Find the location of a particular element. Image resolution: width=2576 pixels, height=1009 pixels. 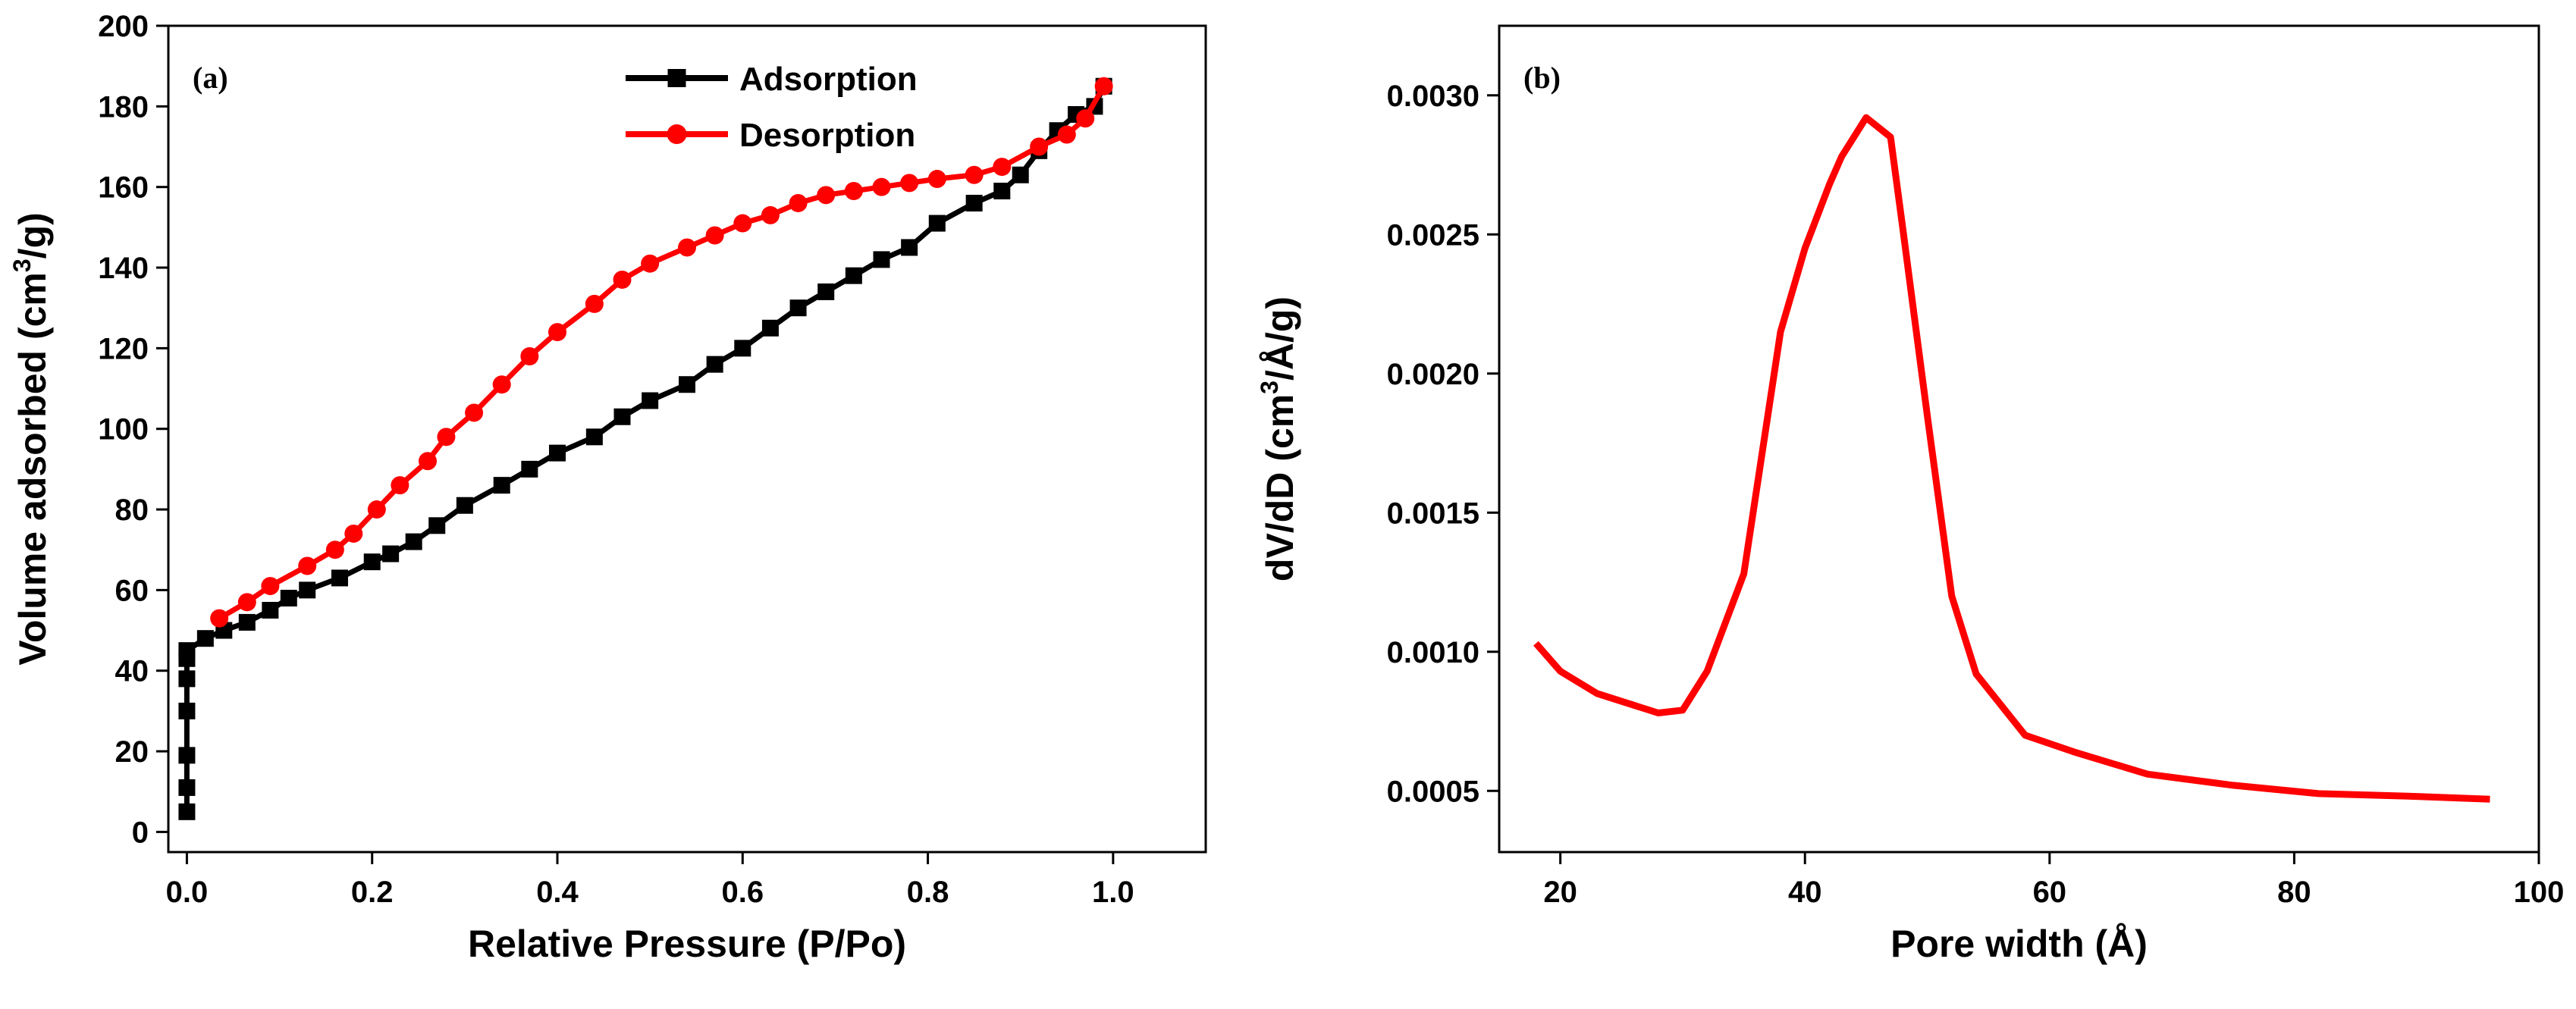

y-tick-label: 0.0020 is located at coordinates (1433, 374).